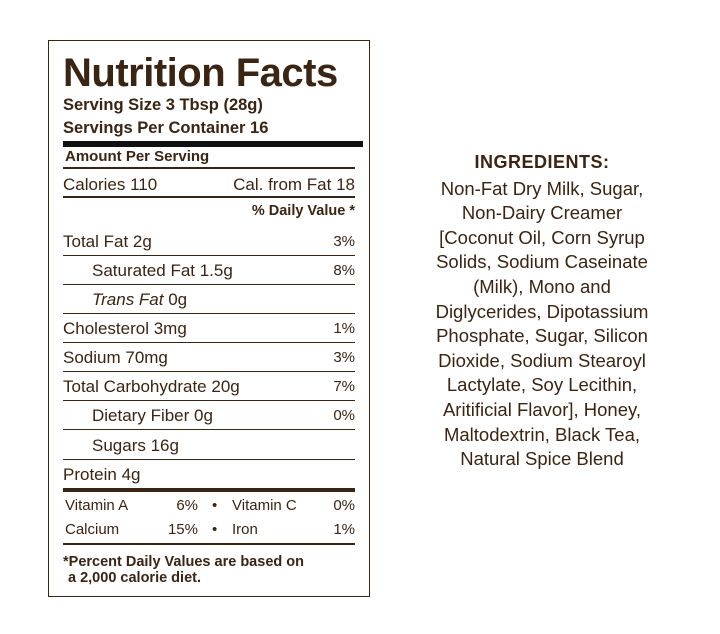 This screenshot has width=720, height=634. I want to click on ingredients-line: Dioxide, Sodium Stearoyl, so click(542, 360).